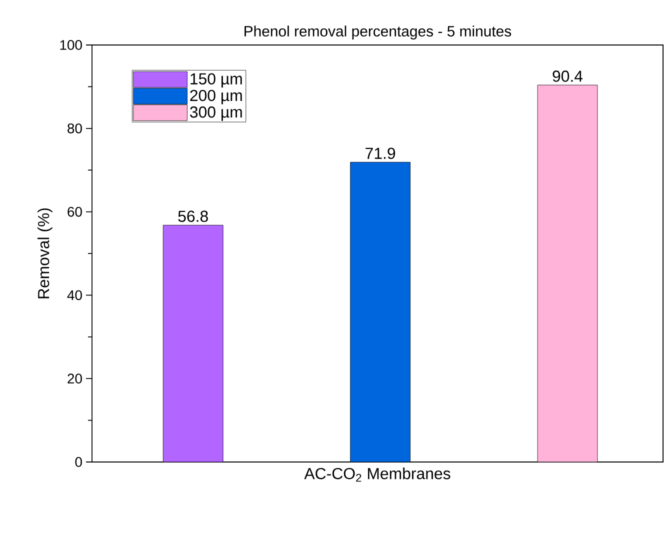 Image resolution: width=664 pixels, height=550 pixels. What do you see at coordinates (193, 216) in the screenshot?
I see `data-label: 56.8` at bounding box center [193, 216].